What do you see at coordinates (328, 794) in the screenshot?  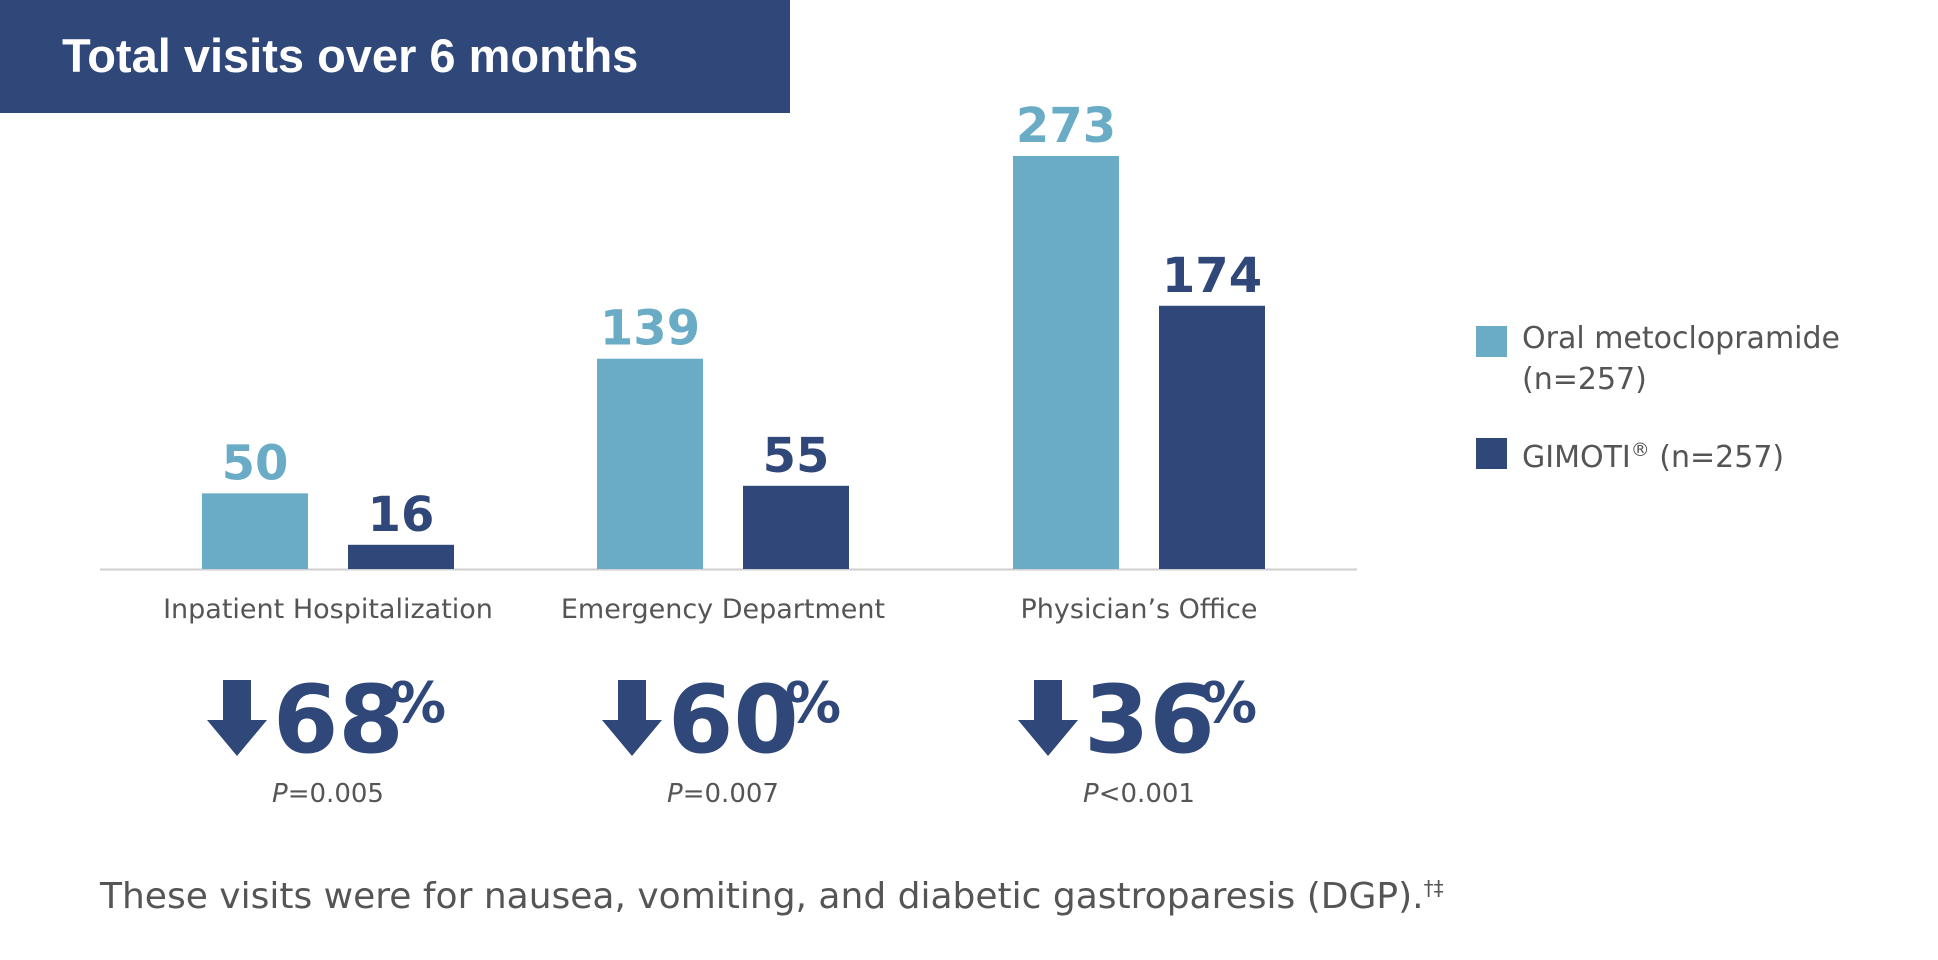 I see `p-value: P=0.005` at bounding box center [328, 794].